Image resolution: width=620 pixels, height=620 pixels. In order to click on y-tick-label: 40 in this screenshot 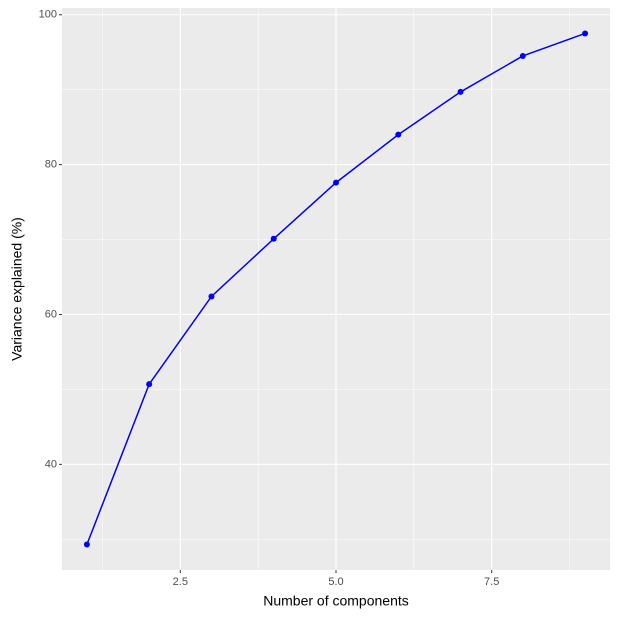, I will do `click(51, 464)`.